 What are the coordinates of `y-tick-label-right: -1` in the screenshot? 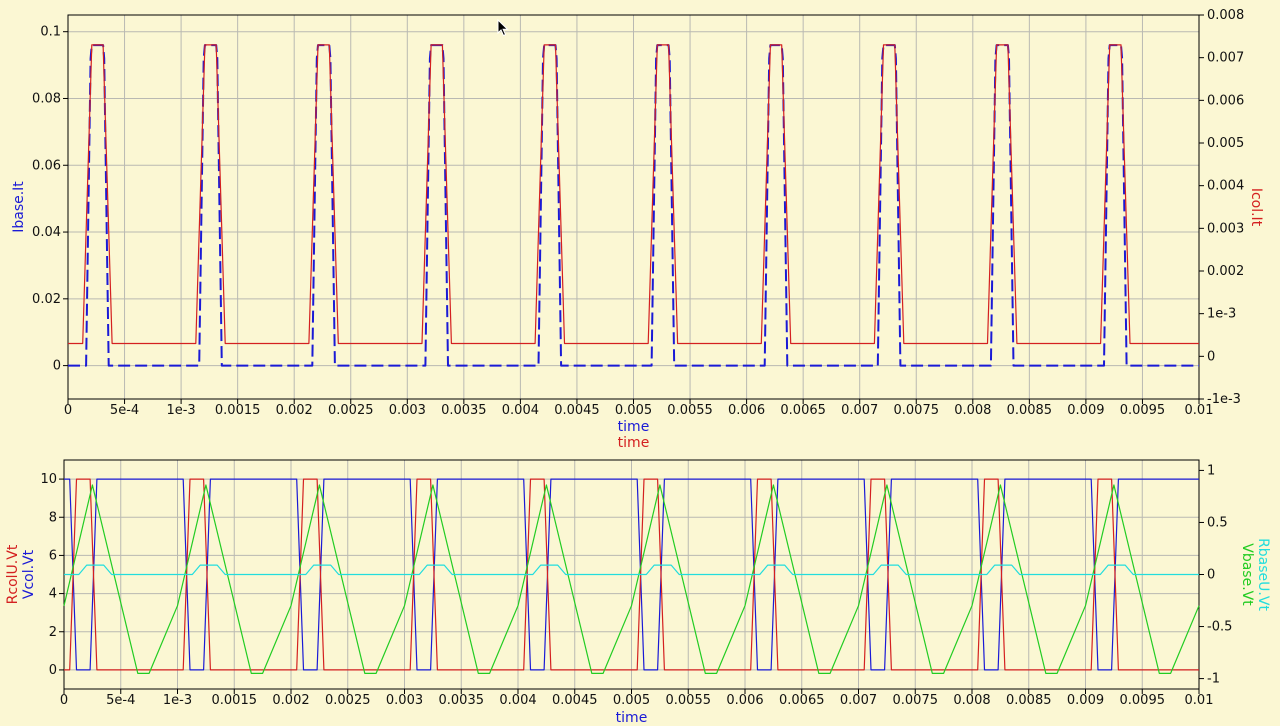 It's located at (1213, 679).